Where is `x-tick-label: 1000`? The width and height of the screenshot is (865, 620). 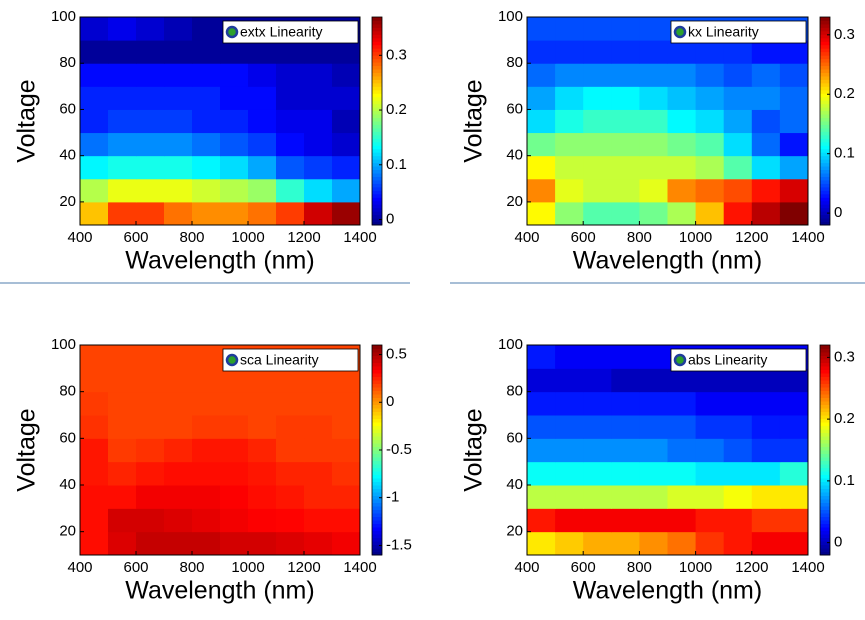 x-tick-label: 1000 is located at coordinates (247, 567).